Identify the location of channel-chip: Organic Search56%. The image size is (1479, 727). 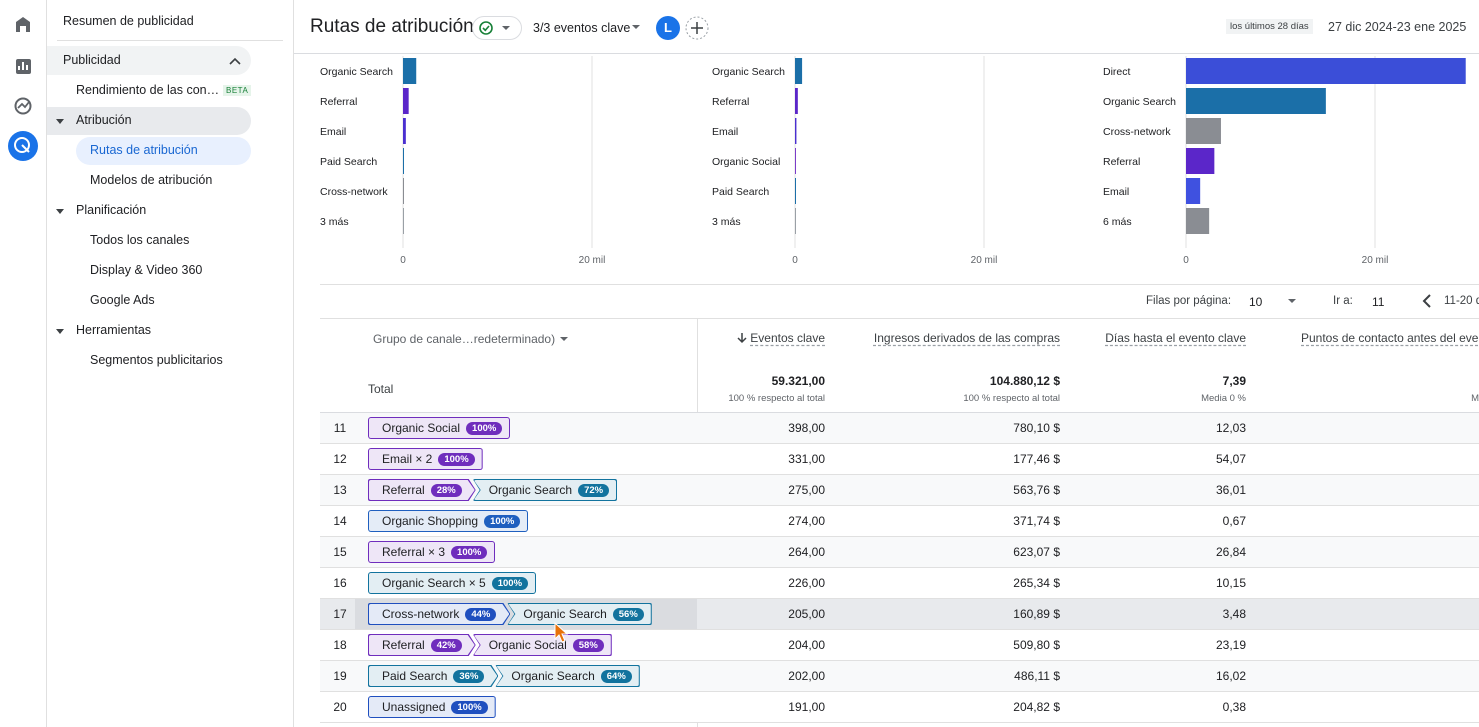
(579, 614).